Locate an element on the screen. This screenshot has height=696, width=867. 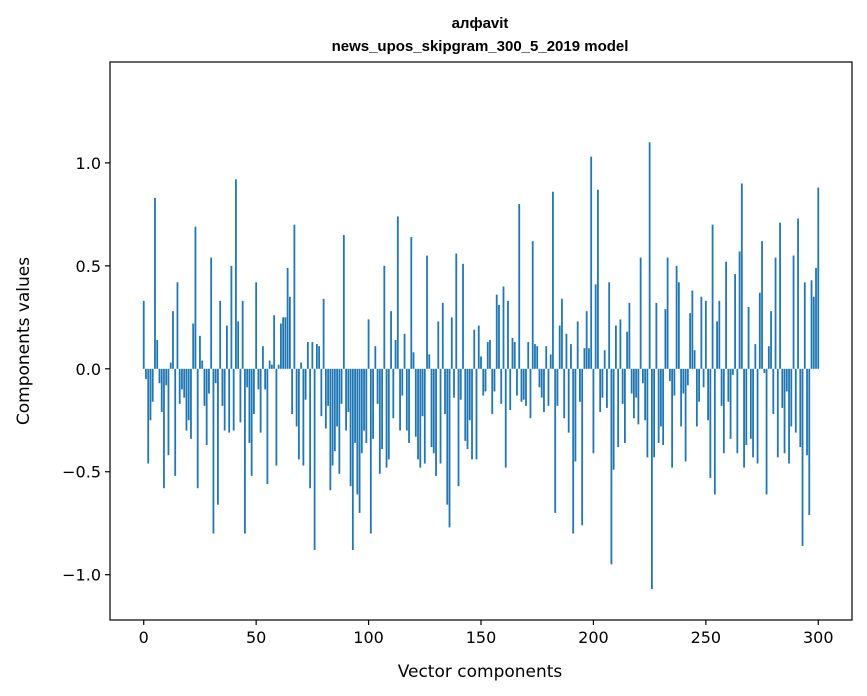
x-tick-label: 0 is located at coordinates (144, 637).